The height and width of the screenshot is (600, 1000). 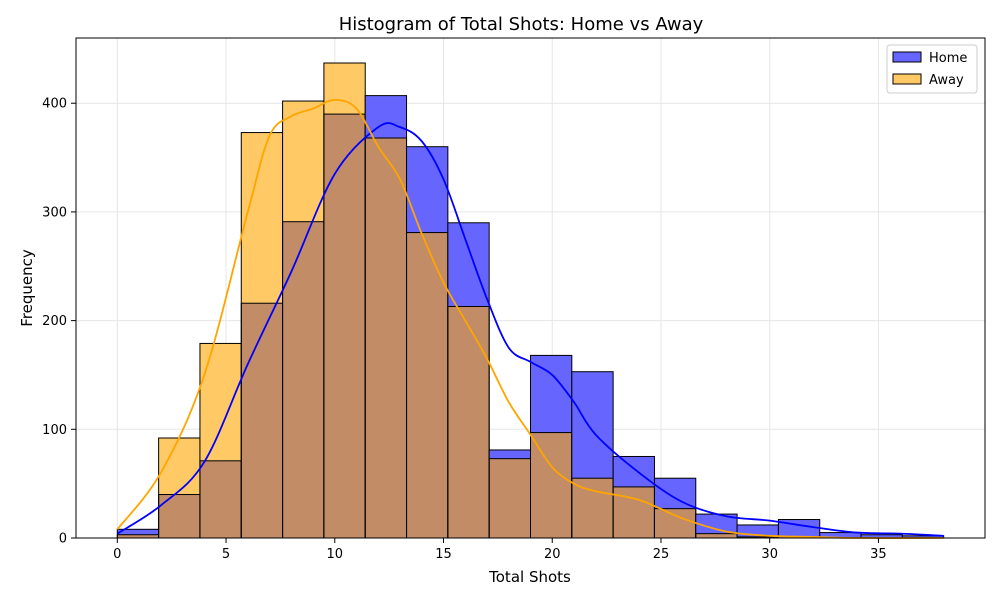 I want to click on x-tick-label: 20, so click(x=552, y=554).